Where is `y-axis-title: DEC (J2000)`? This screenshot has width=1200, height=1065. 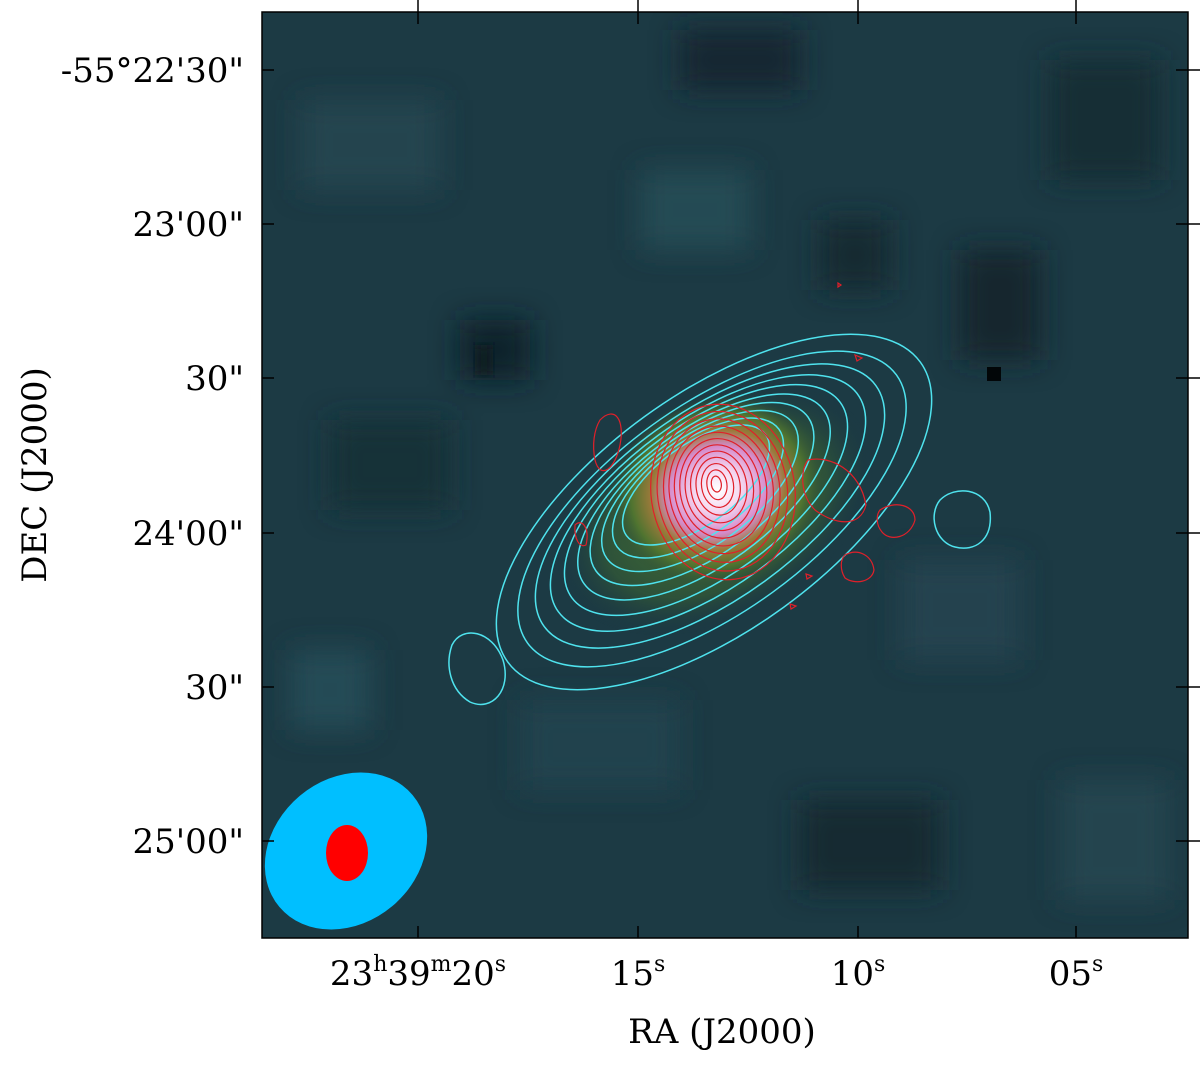
y-axis-title: DEC (J2000) is located at coordinates (35, 475).